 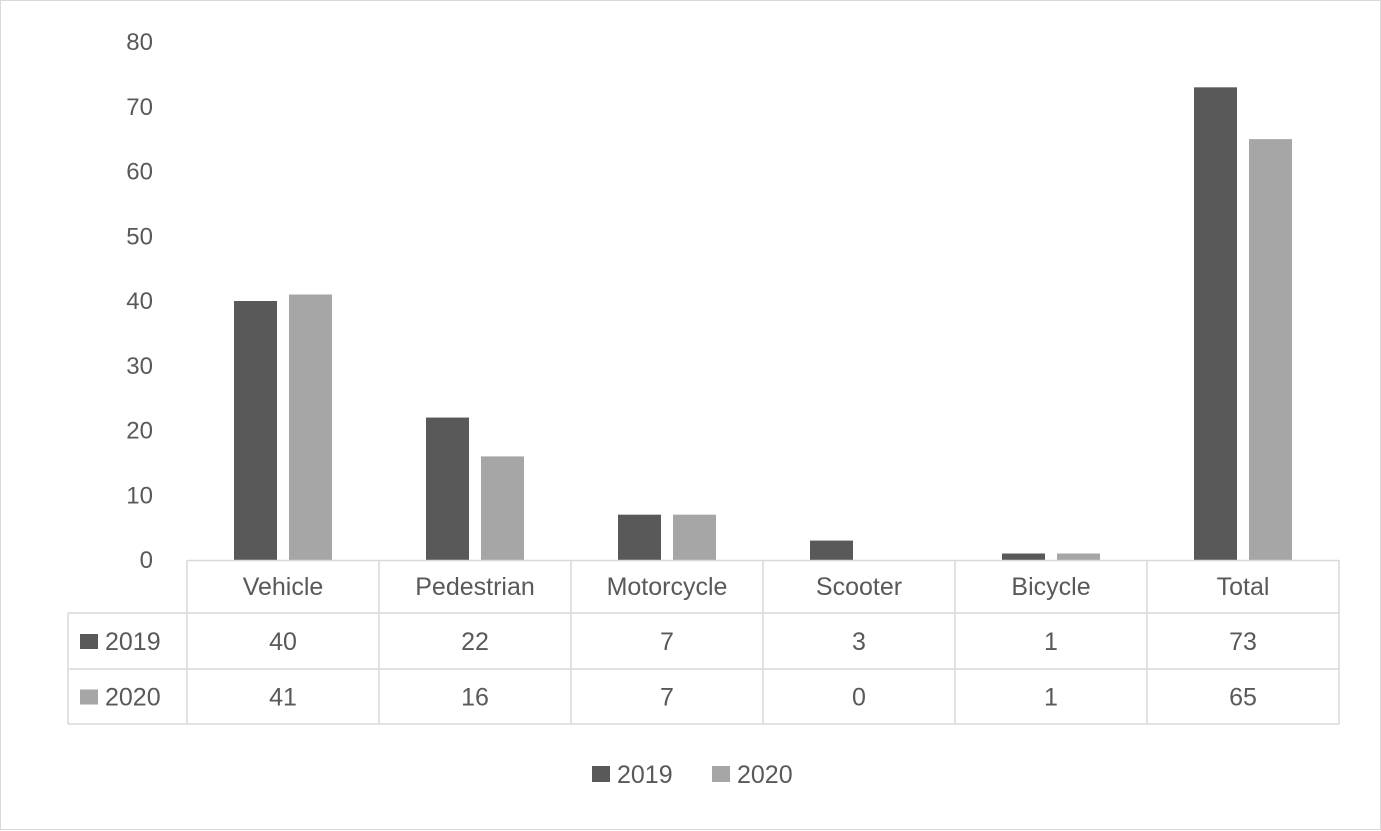 What do you see at coordinates (1243, 642) in the screenshot?
I see `data-table-value: 73` at bounding box center [1243, 642].